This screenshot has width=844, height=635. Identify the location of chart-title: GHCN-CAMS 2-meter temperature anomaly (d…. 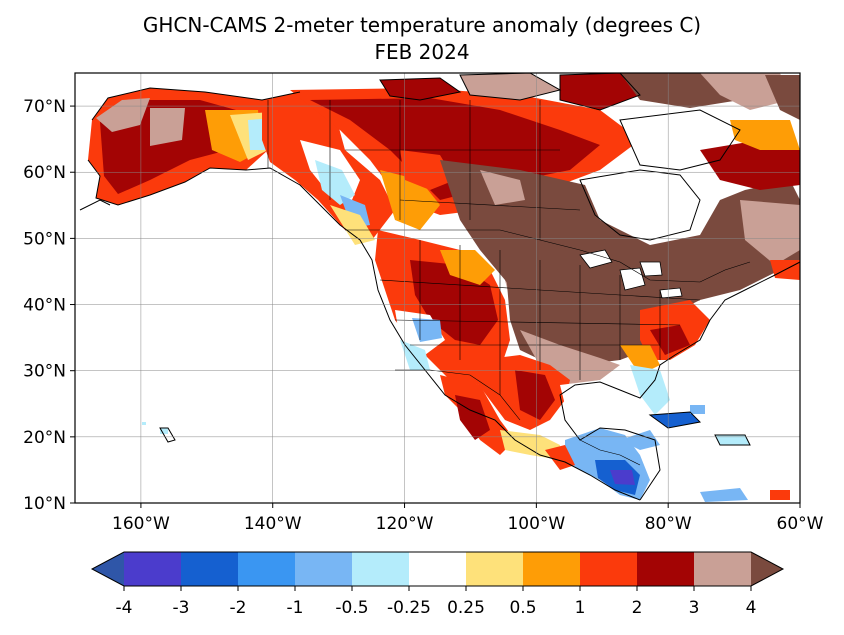
(422, 25).